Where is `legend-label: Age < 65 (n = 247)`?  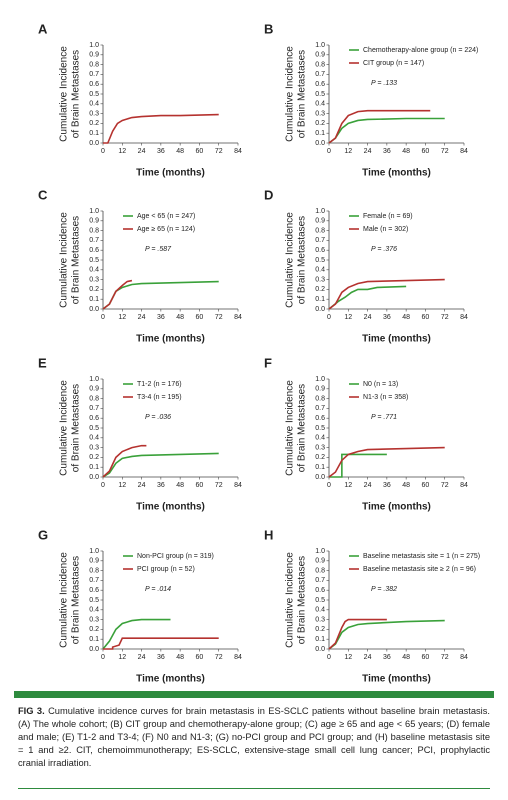
legend-label: Age < 65 (n = 247) is located at coordinates (166, 216).